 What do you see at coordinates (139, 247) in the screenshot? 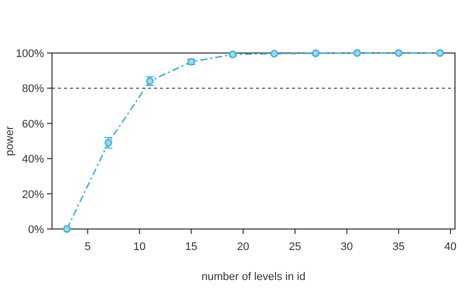
I see `x-tick-label: 10` at bounding box center [139, 247].